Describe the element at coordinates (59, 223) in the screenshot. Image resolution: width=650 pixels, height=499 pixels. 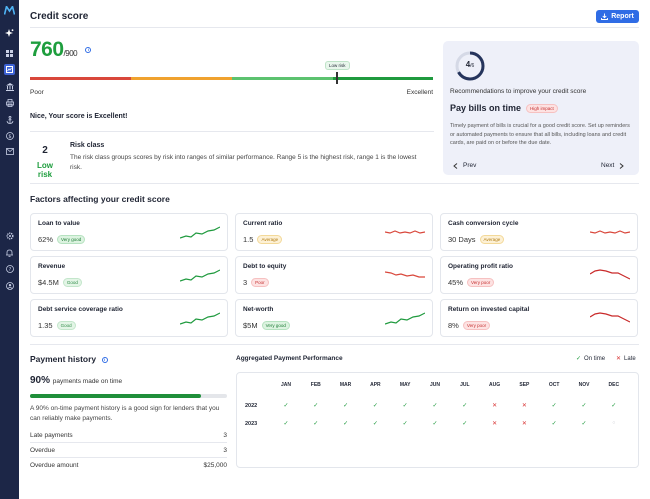
I see `factor-title: Loan to value` at that location.